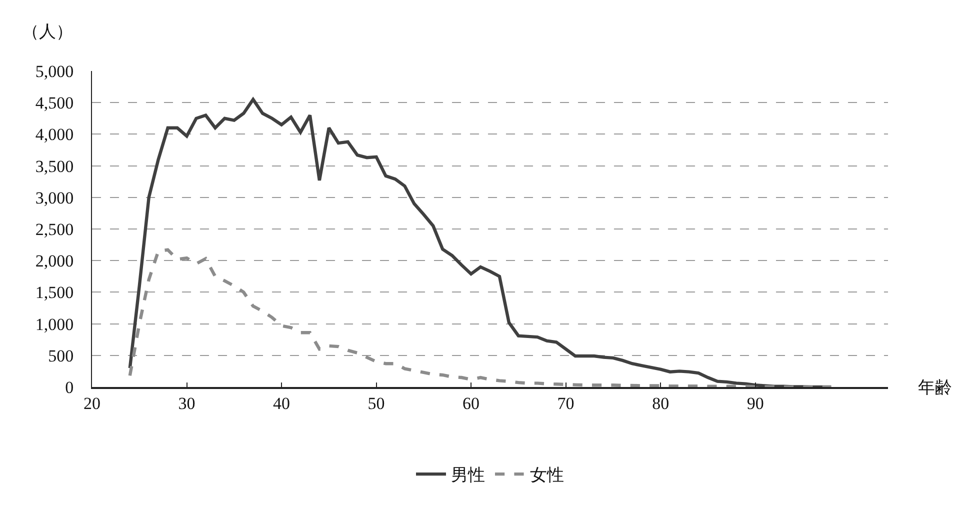 The width and height of the screenshot is (966, 505). What do you see at coordinates (755, 404) in the screenshot?
I see `x-tick-label: 90` at bounding box center [755, 404].